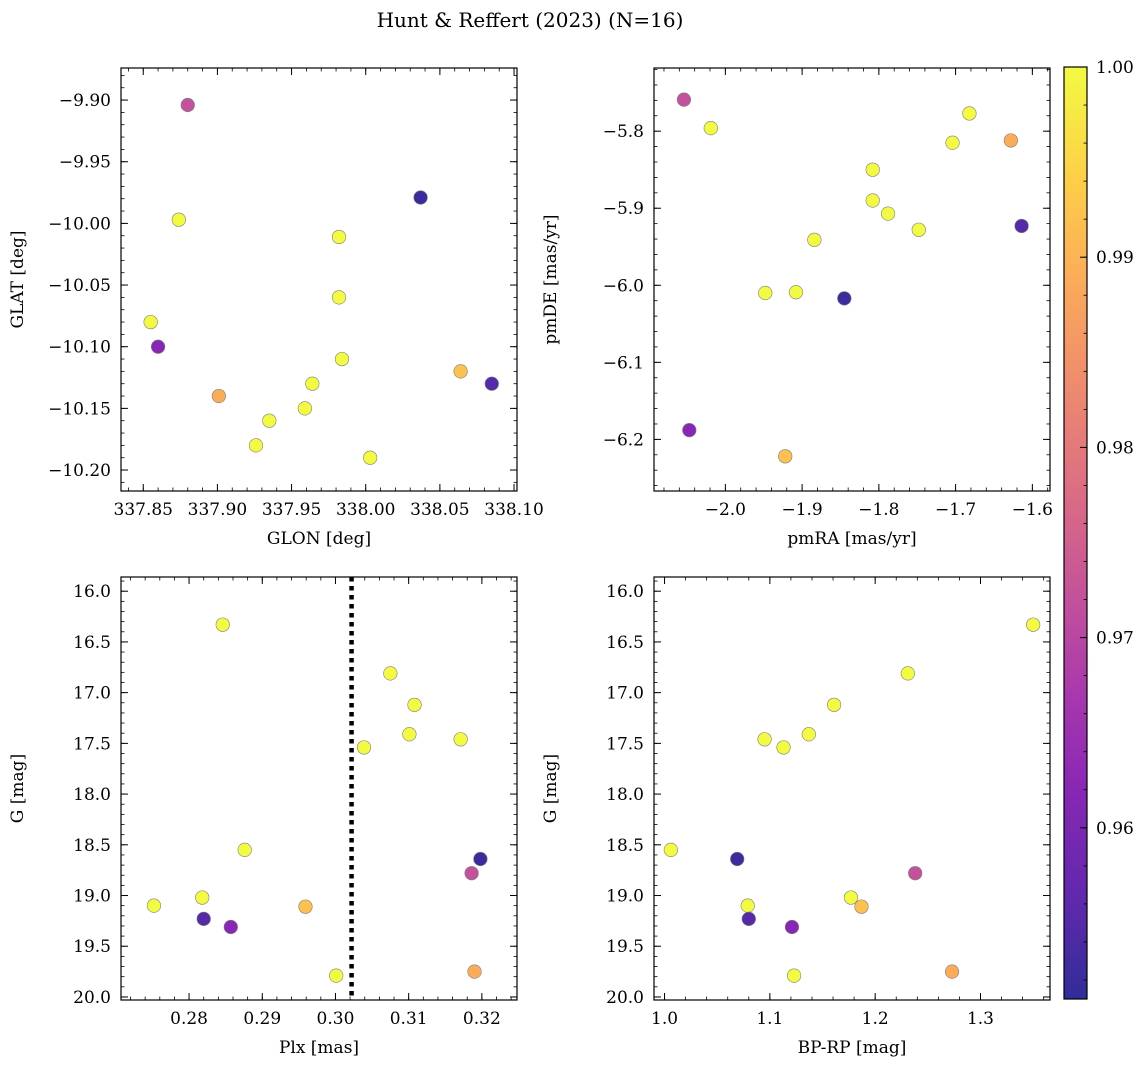 The width and height of the screenshot is (1148, 1067). What do you see at coordinates (79, 409) in the screenshot?
I see `y-tick-label: −10.15` at bounding box center [79, 409].